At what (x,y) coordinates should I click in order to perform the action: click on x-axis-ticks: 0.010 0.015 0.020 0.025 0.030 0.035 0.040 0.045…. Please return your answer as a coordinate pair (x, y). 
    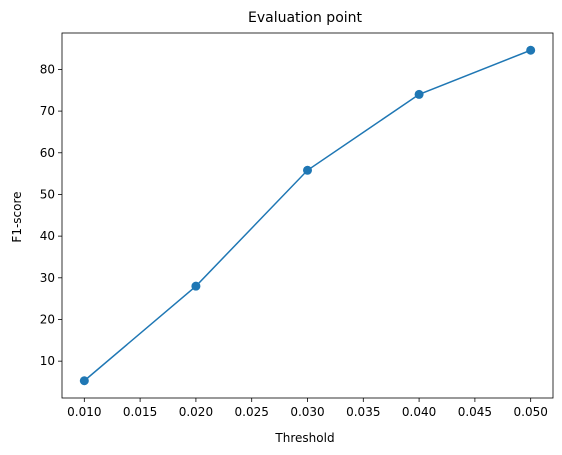
    Looking at the image, I should click on (307, 408).